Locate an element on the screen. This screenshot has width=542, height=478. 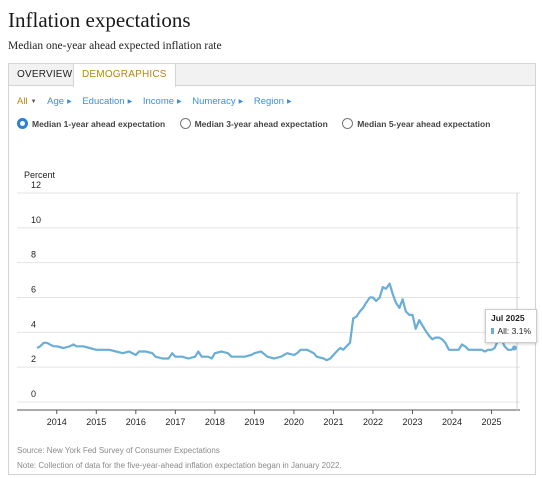
x-tick-label: 2019 is located at coordinates (254, 422).